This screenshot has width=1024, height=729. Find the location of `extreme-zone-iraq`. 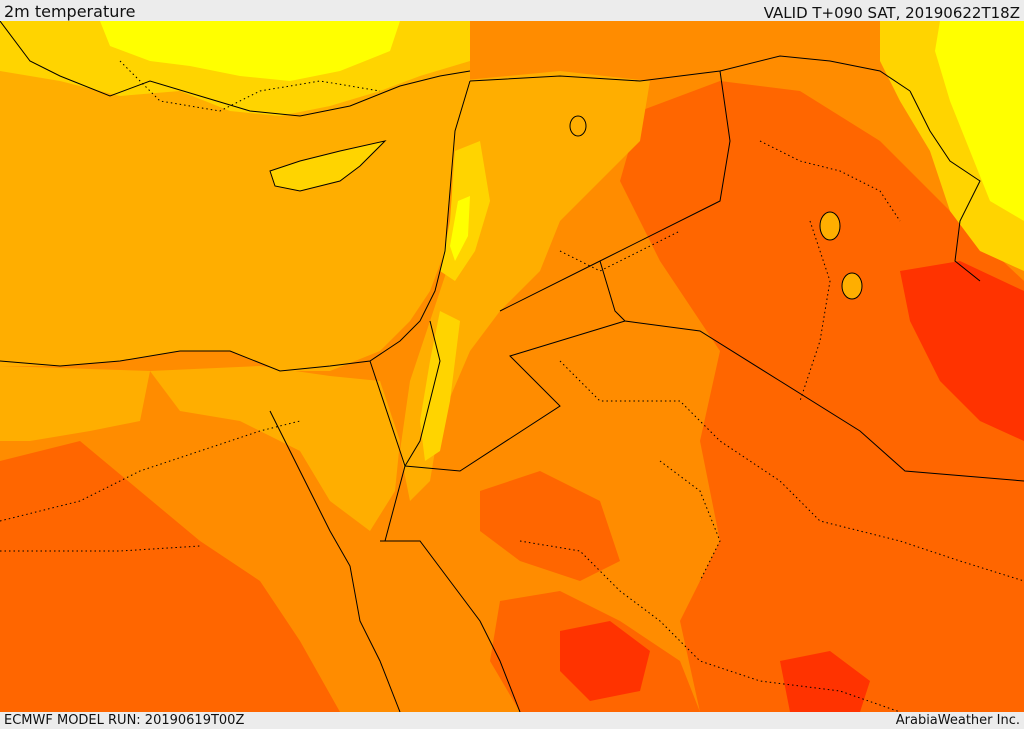

extreme-zone-iraq is located at coordinates (962, 351).